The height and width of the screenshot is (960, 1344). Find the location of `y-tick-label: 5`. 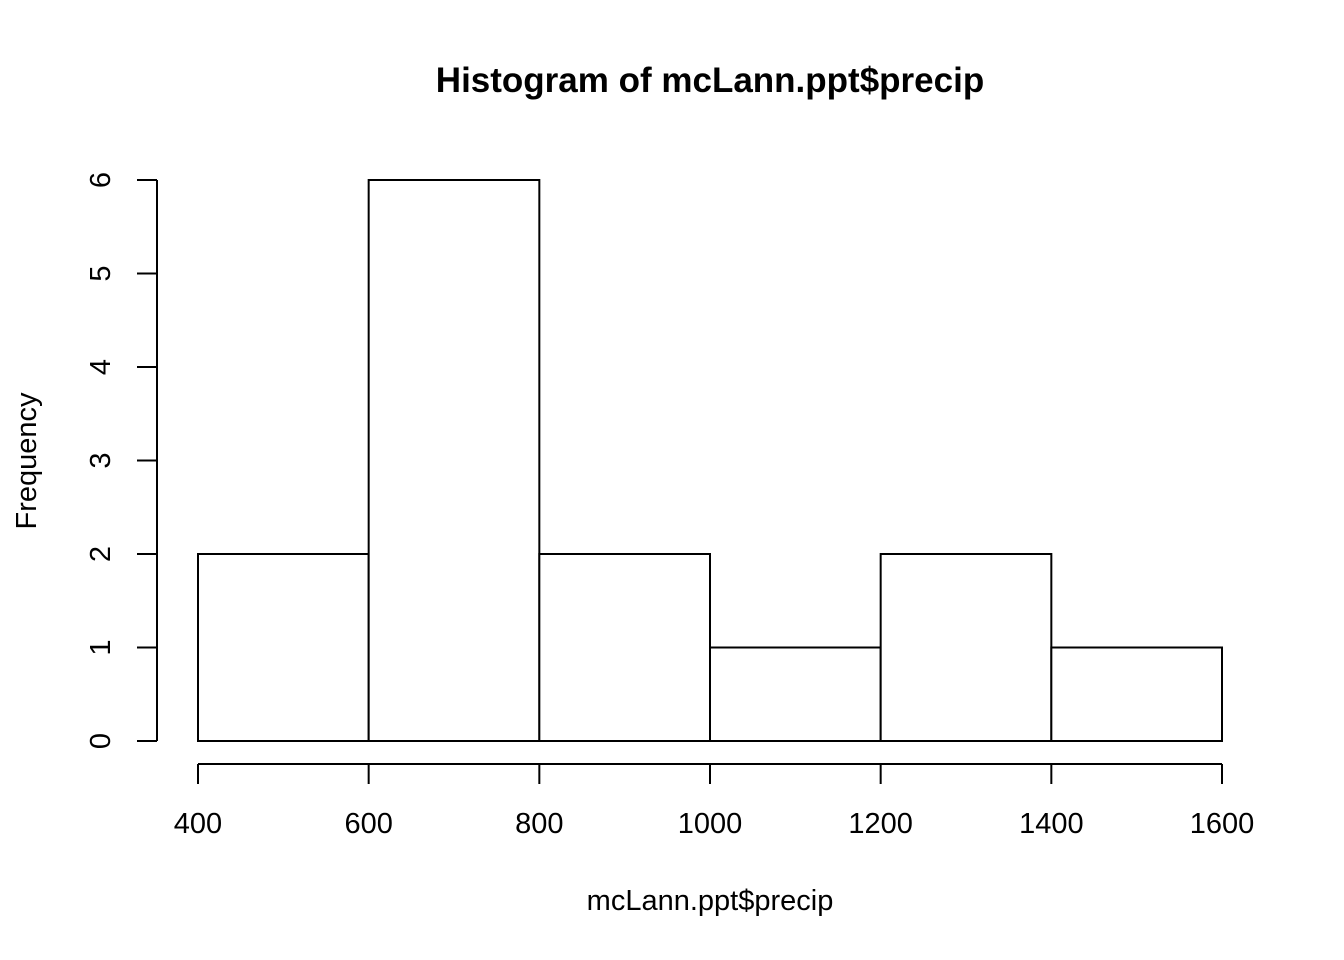

y-tick-label: 5 is located at coordinates (101, 273).